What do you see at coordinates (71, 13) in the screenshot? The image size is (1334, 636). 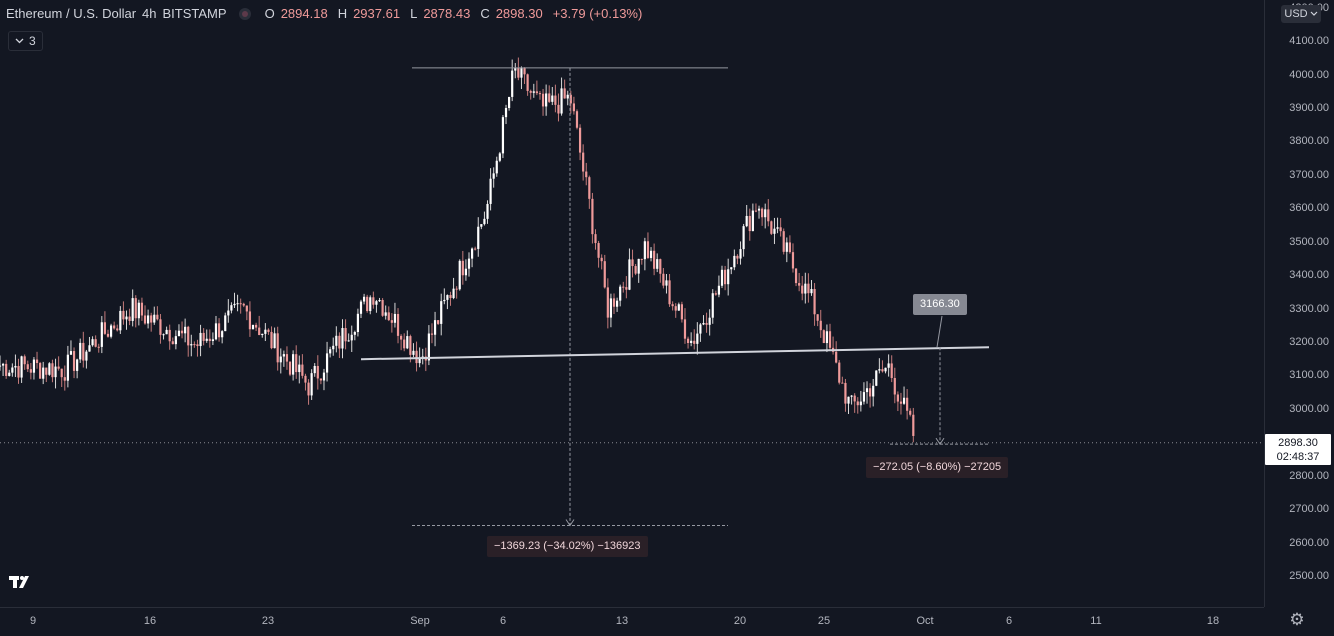 I see `symbol-name: Ethereum / U.S. Dollar` at bounding box center [71, 13].